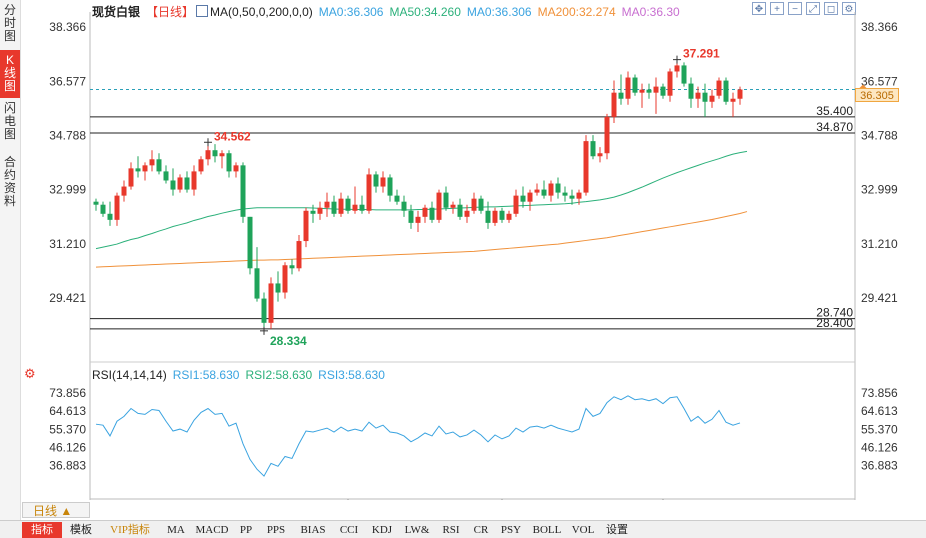 The width and height of the screenshot is (926, 538). I want to click on indicator-tab: CCI, so click(349, 530).